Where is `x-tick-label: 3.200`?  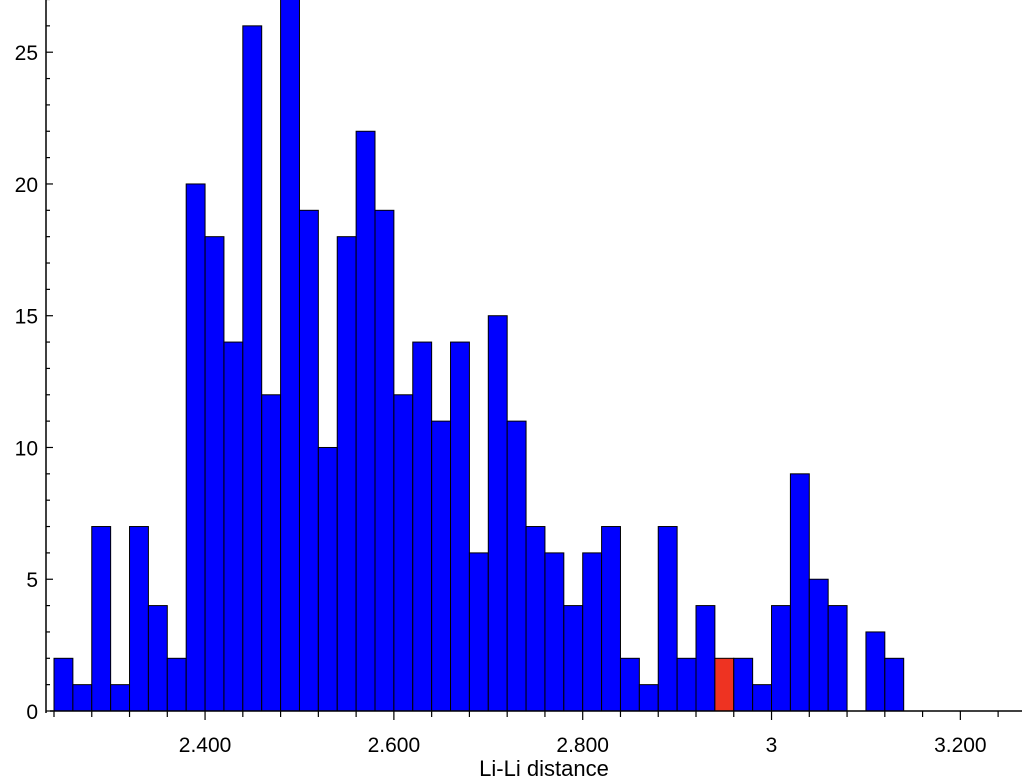 x-tick-label: 3.200 is located at coordinates (960, 745).